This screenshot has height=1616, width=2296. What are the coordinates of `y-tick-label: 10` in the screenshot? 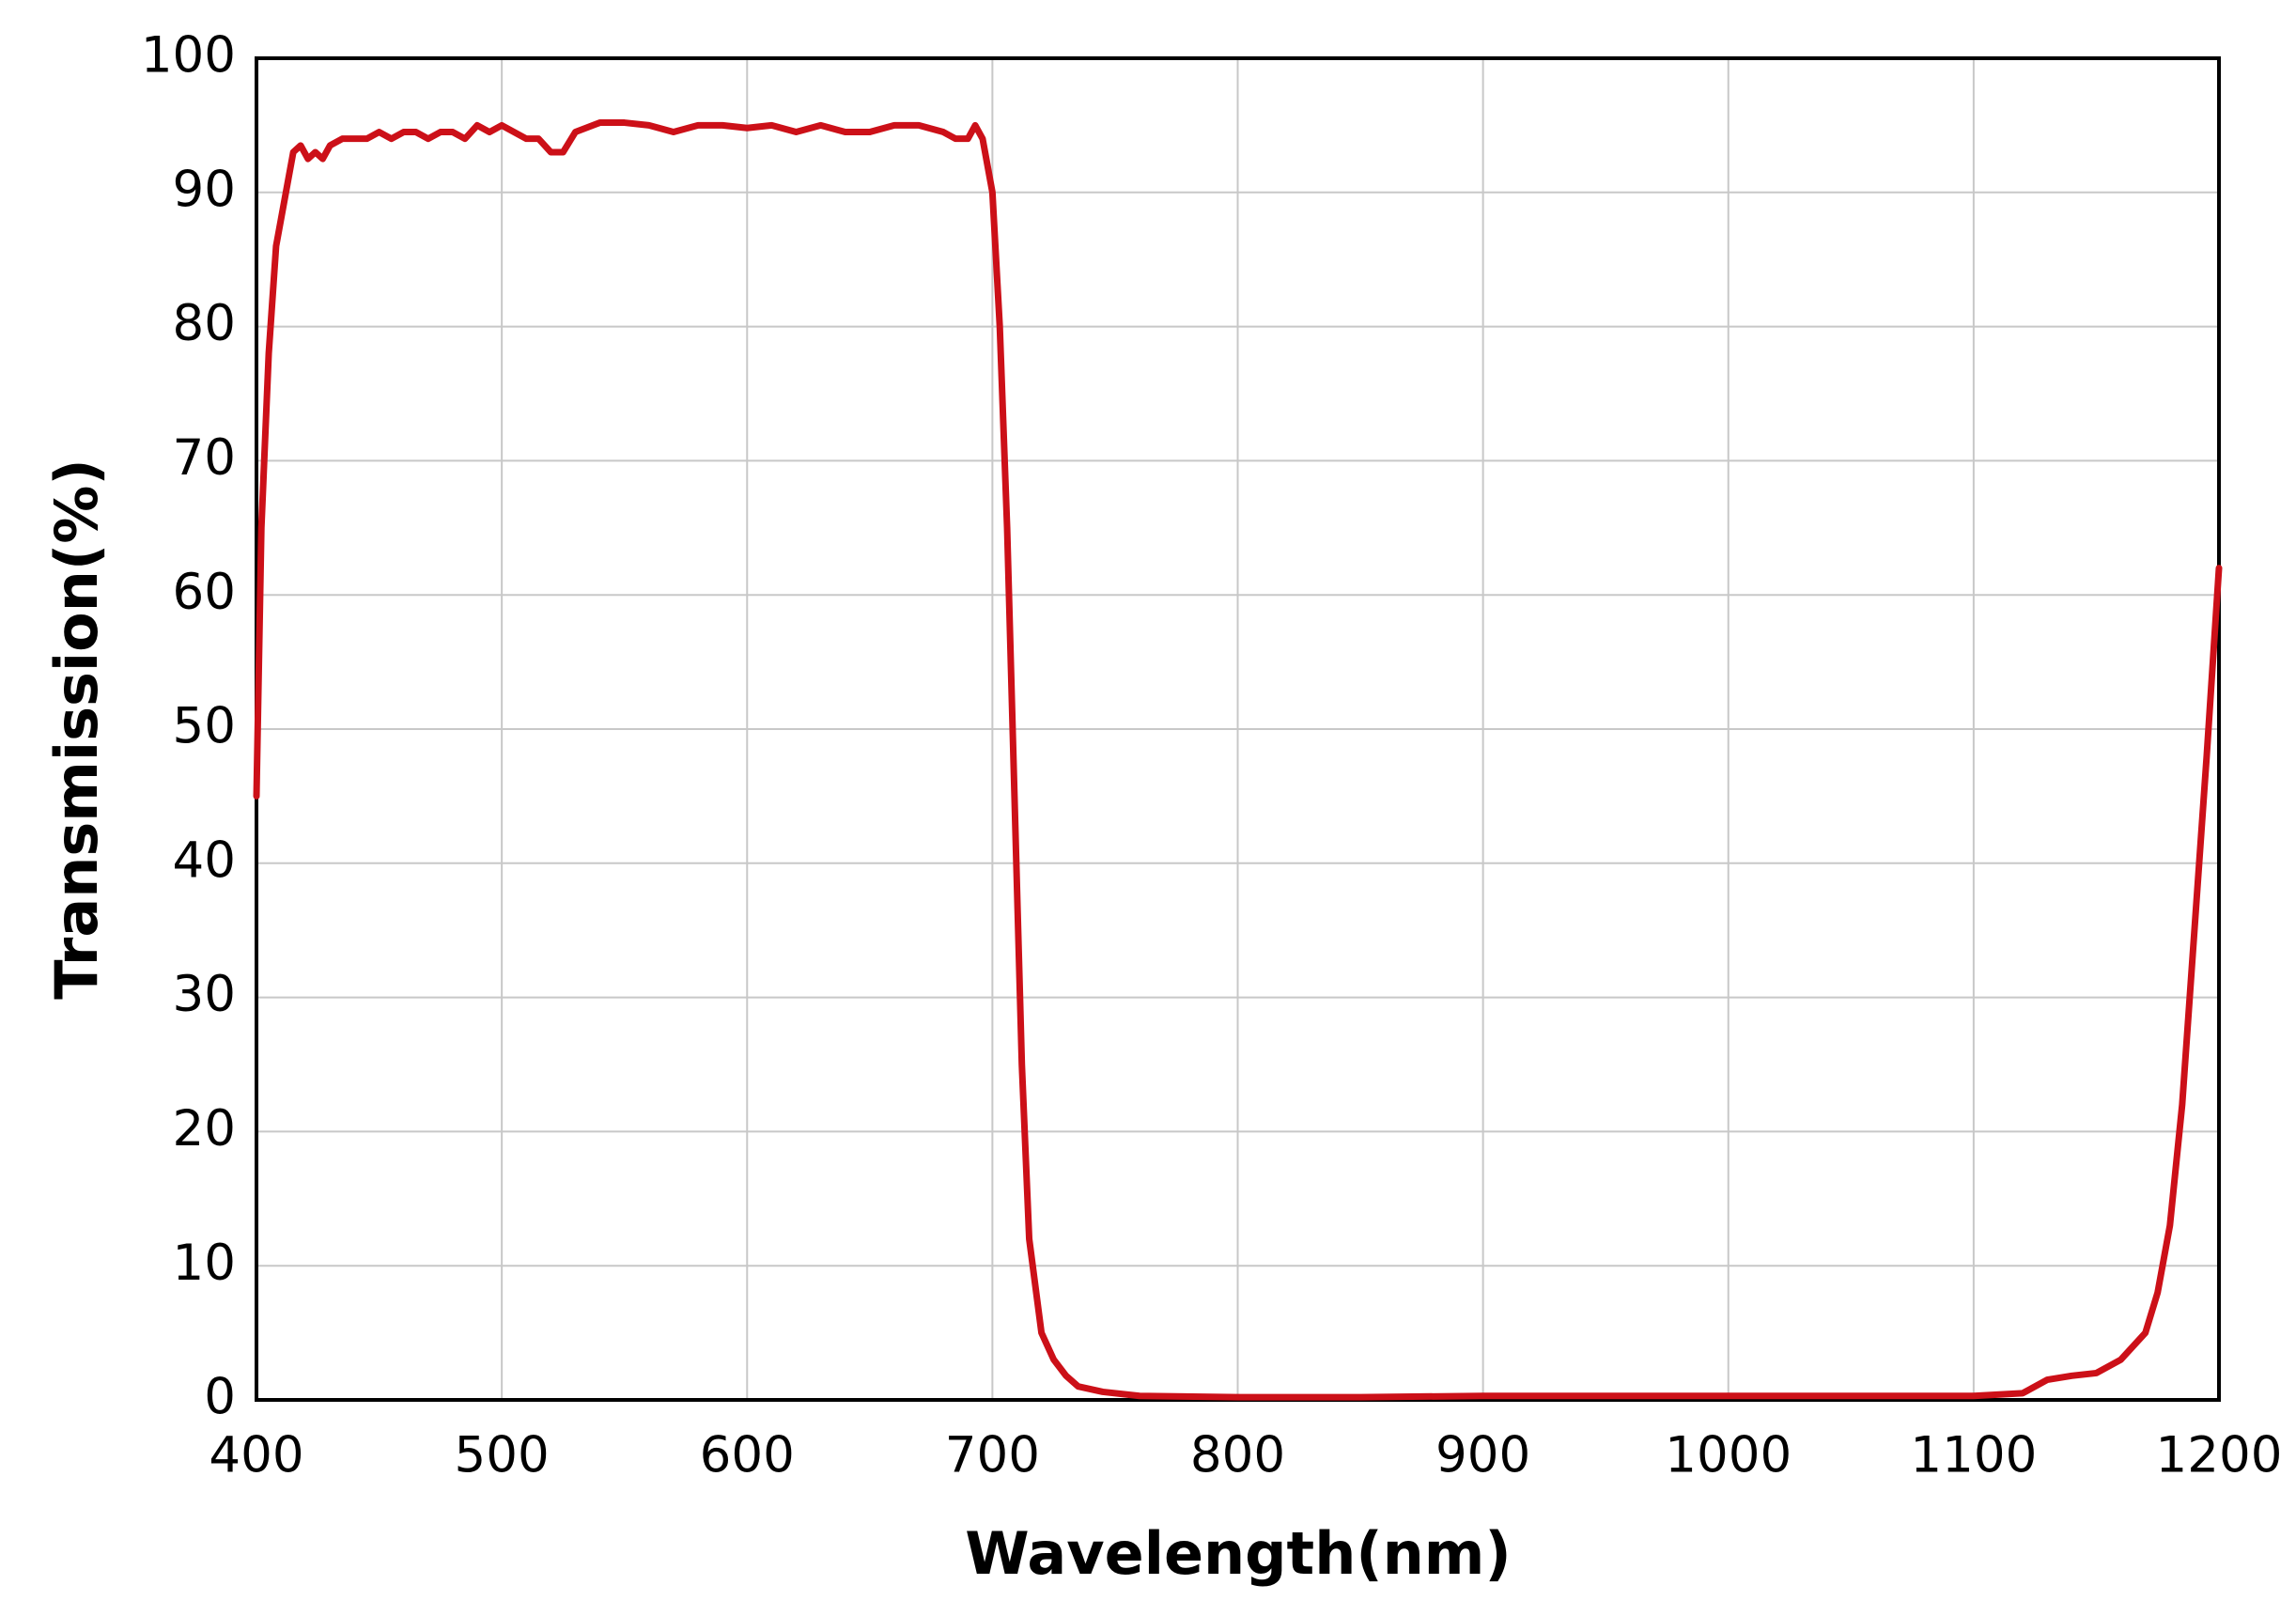 It's located at (204, 1263).